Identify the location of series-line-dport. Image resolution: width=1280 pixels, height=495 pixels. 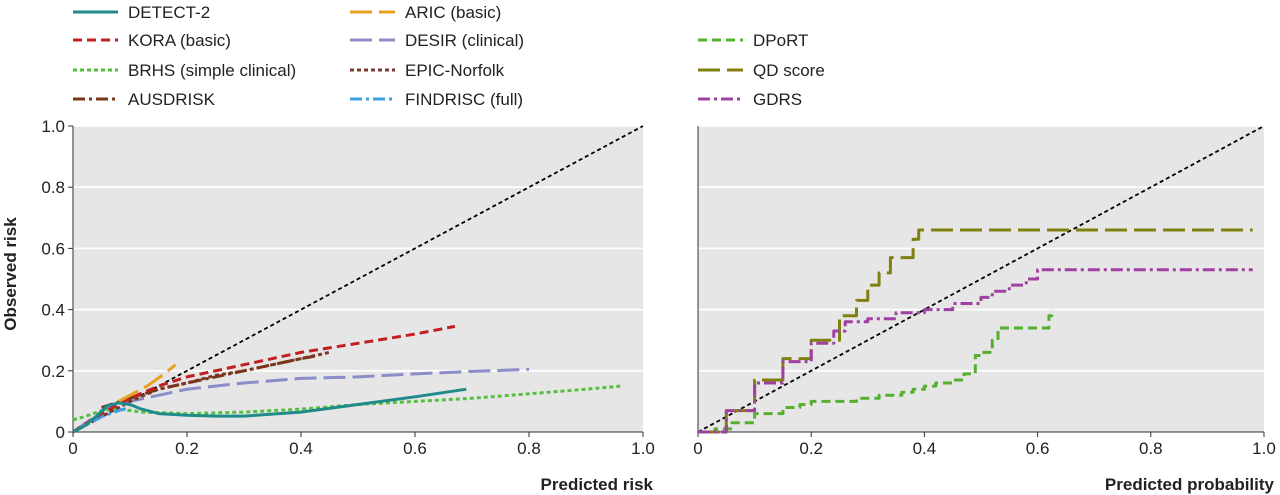
(876, 371).